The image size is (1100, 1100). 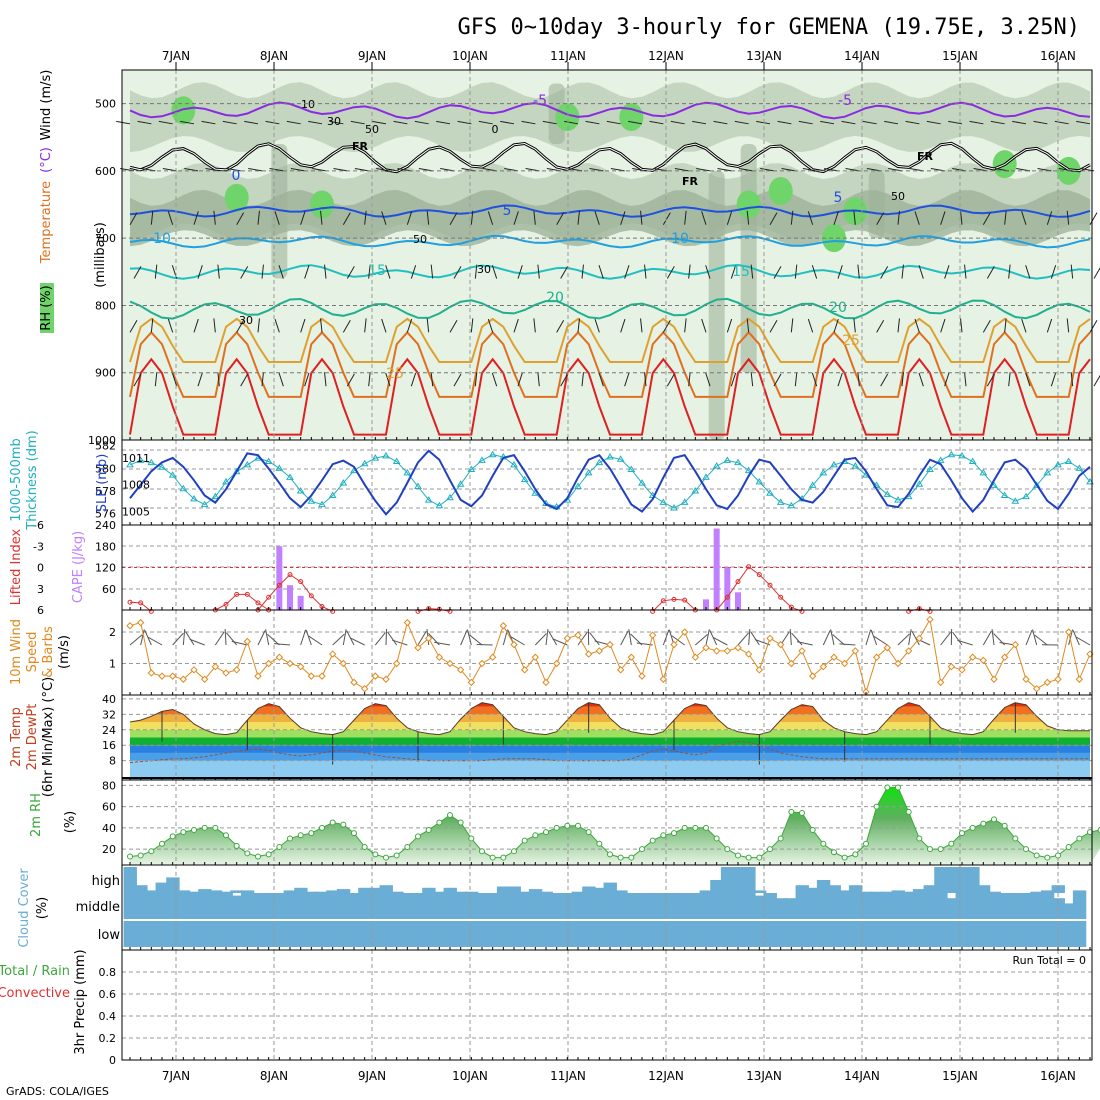 I want to click on li-line, so click(x=295, y=592).